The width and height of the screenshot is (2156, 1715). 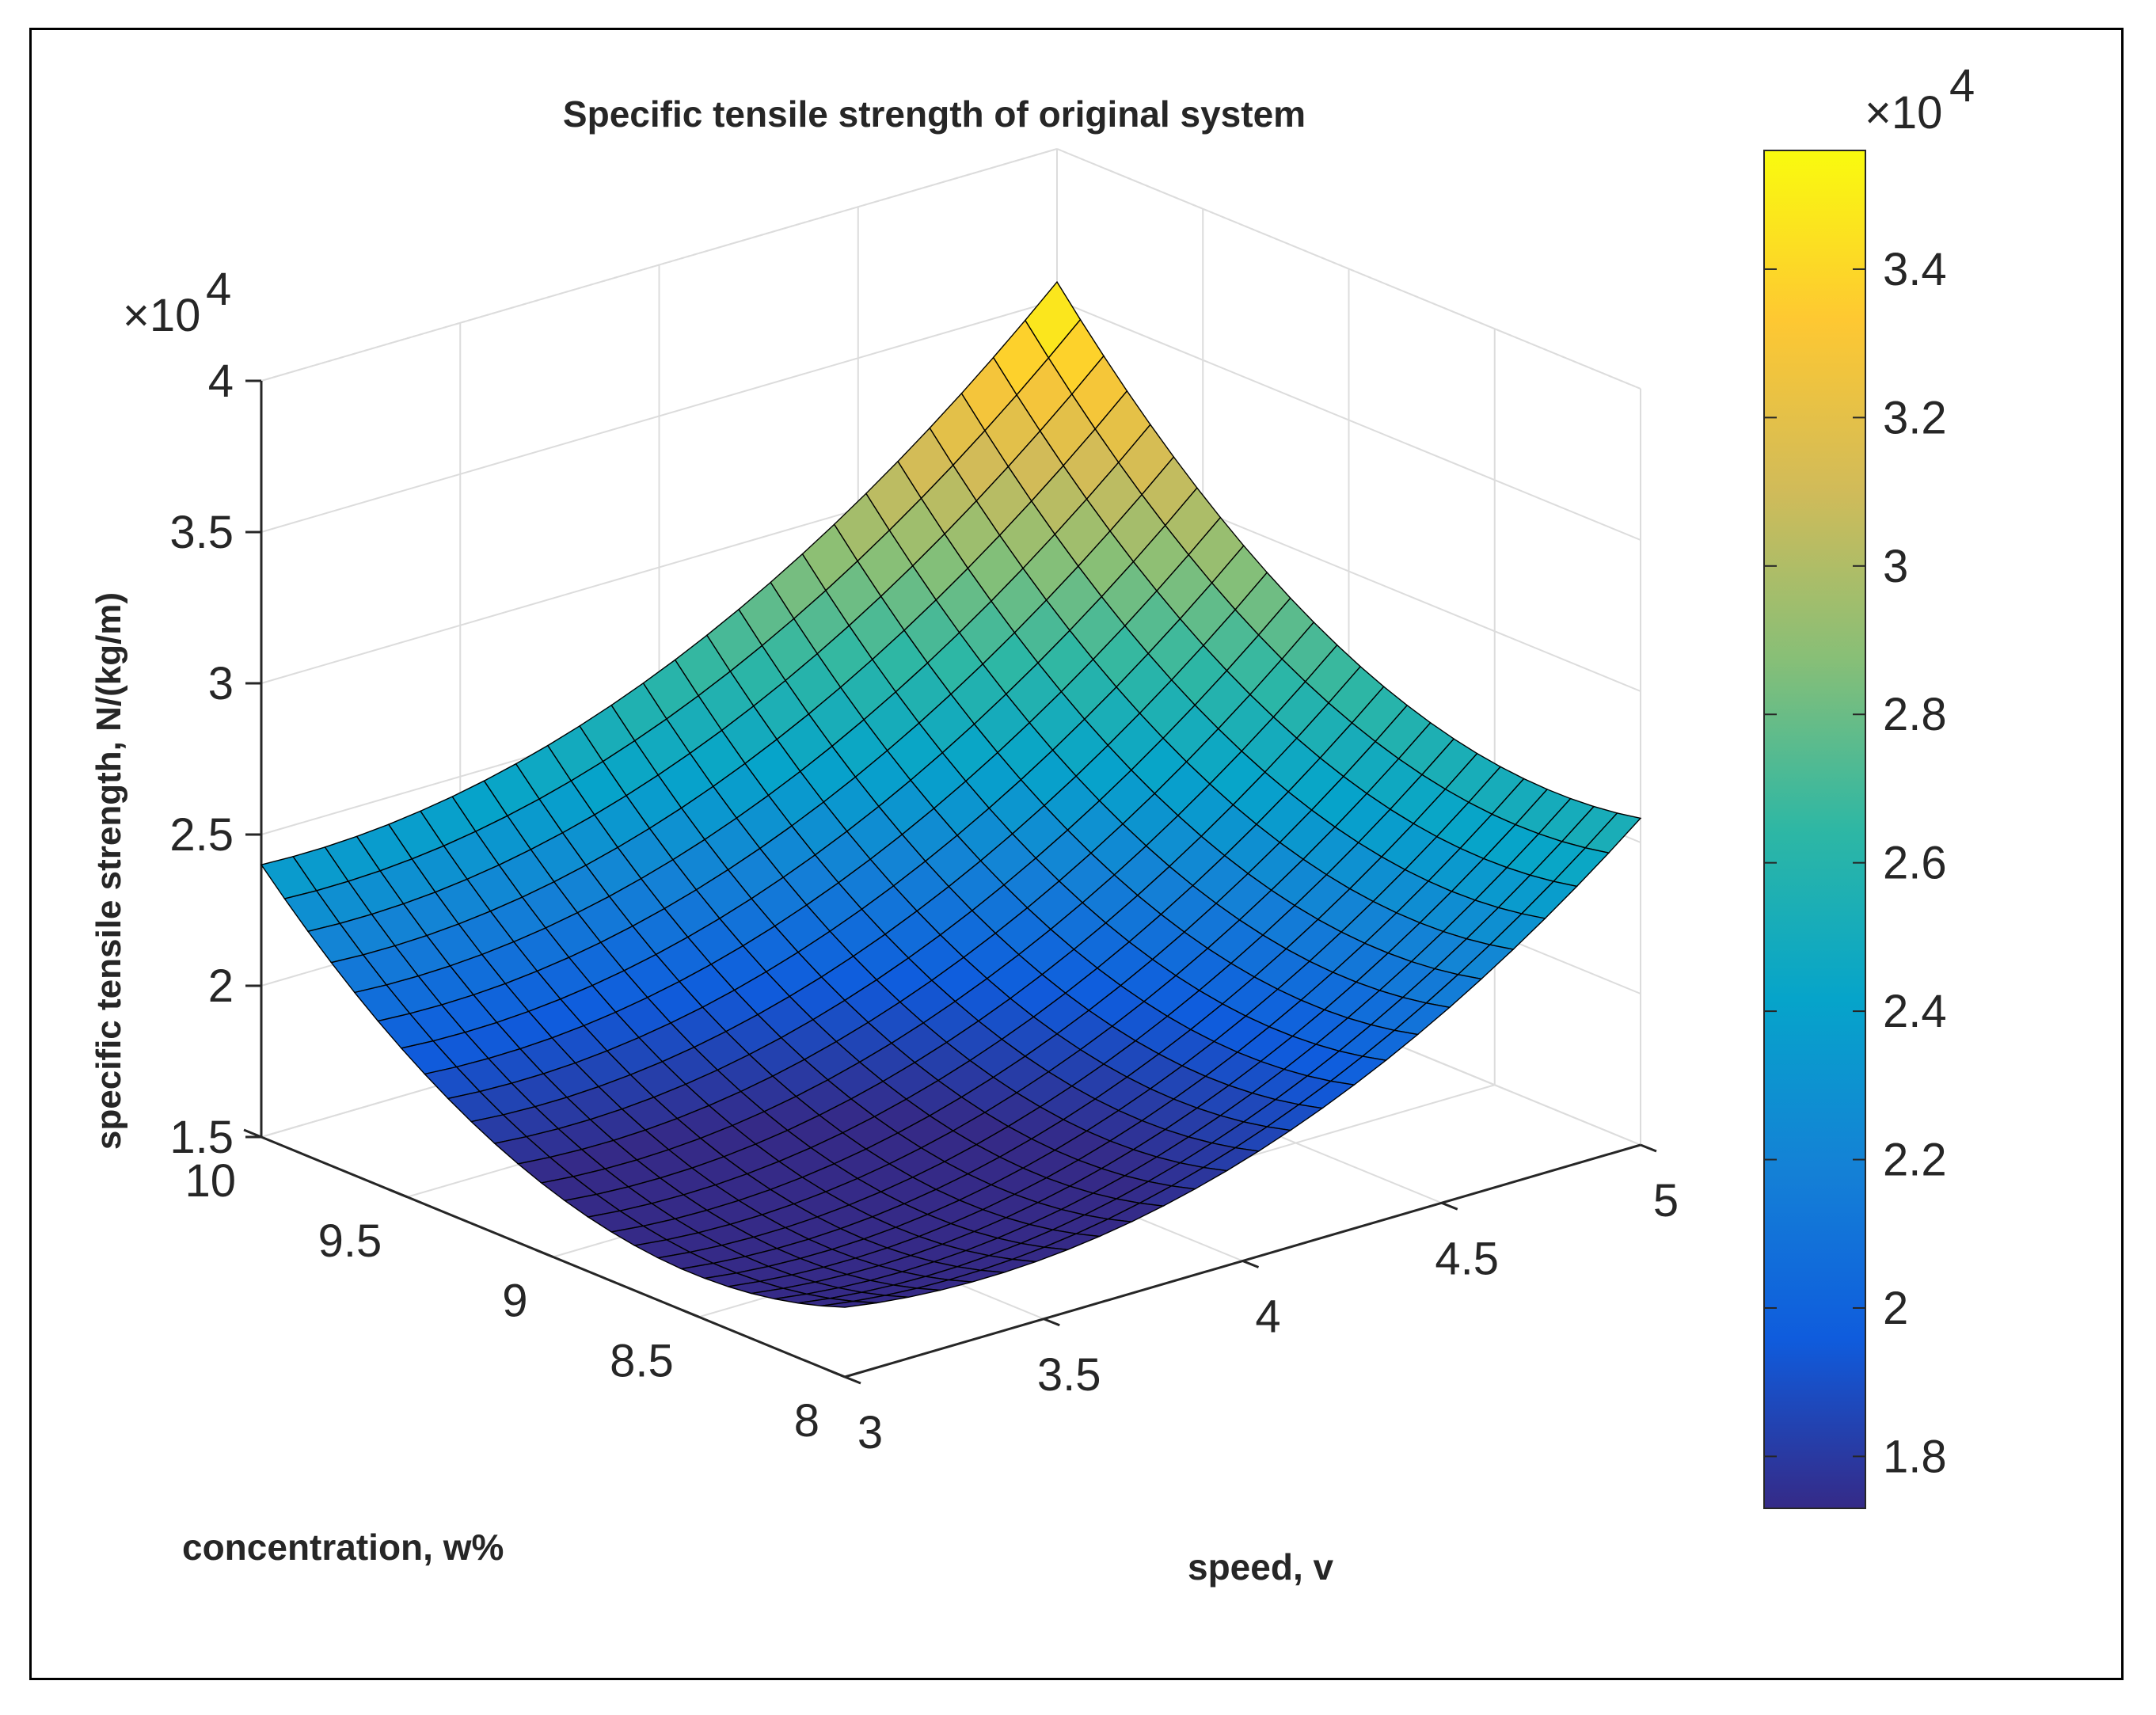 I want to click on surface-patch, so click(x=849, y=1304).